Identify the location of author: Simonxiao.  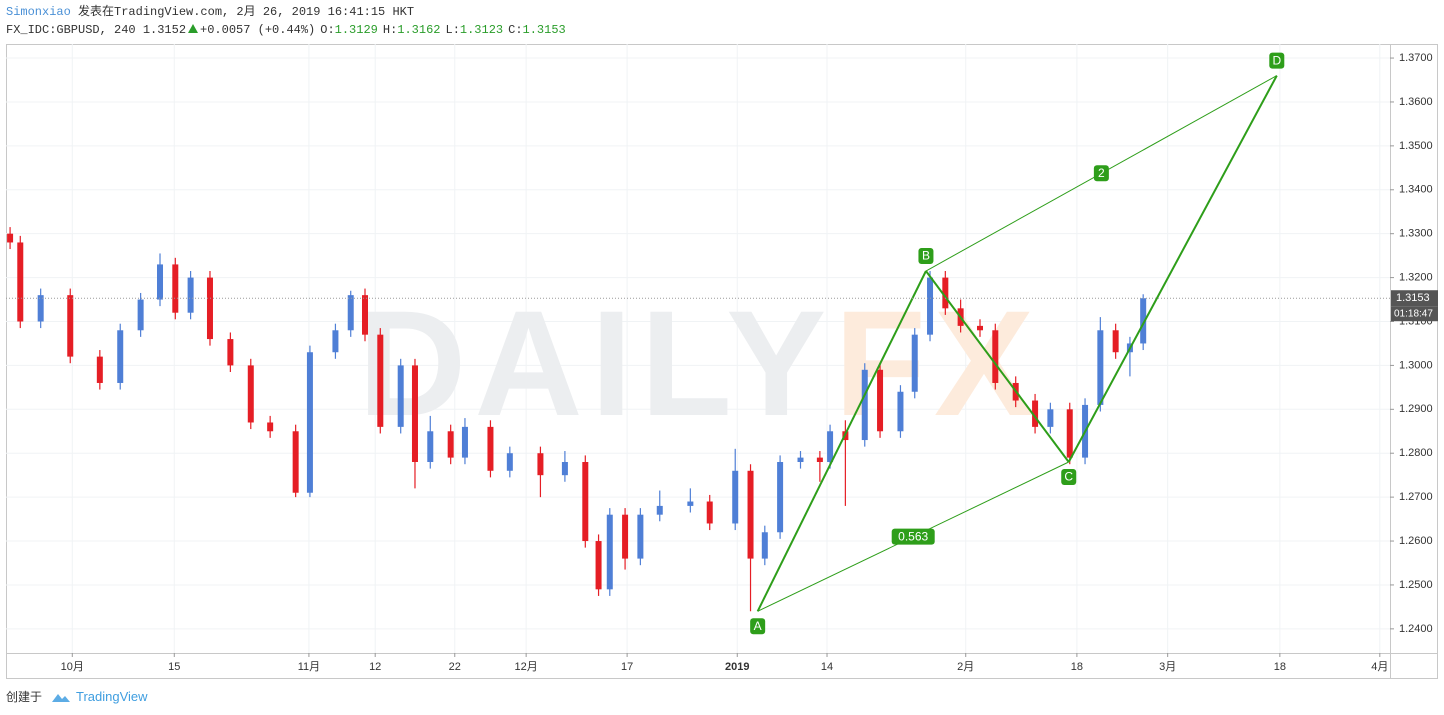
(38, 12).